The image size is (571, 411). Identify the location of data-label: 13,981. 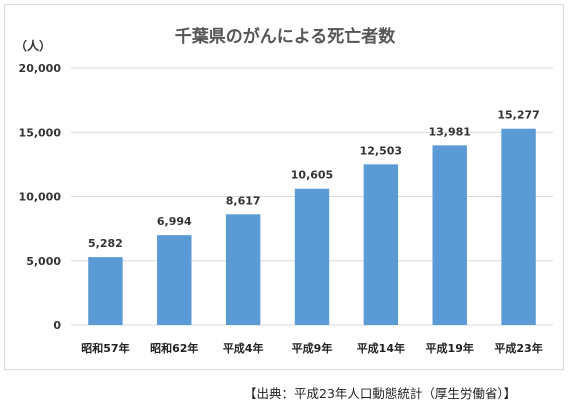
(449, 131).